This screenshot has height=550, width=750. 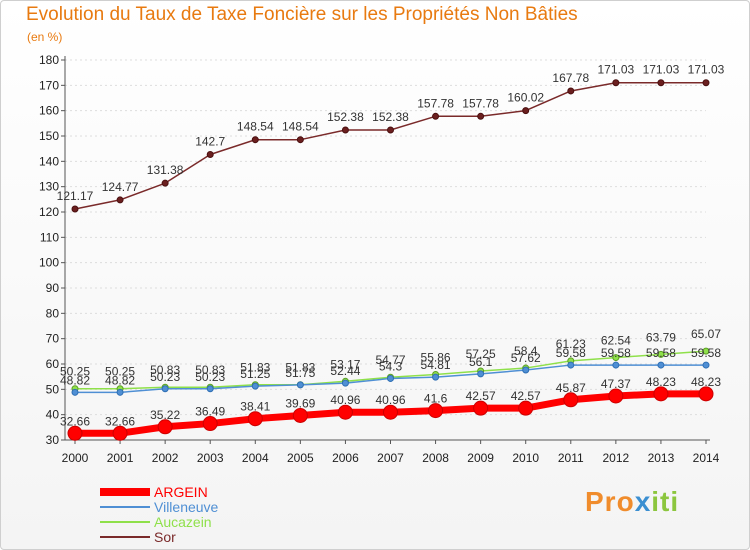 What do you see at coordinates (183, 522) in the screenshot?
I see `legend-label-aucazein: Aucazein` at bounding box center [183, 522].